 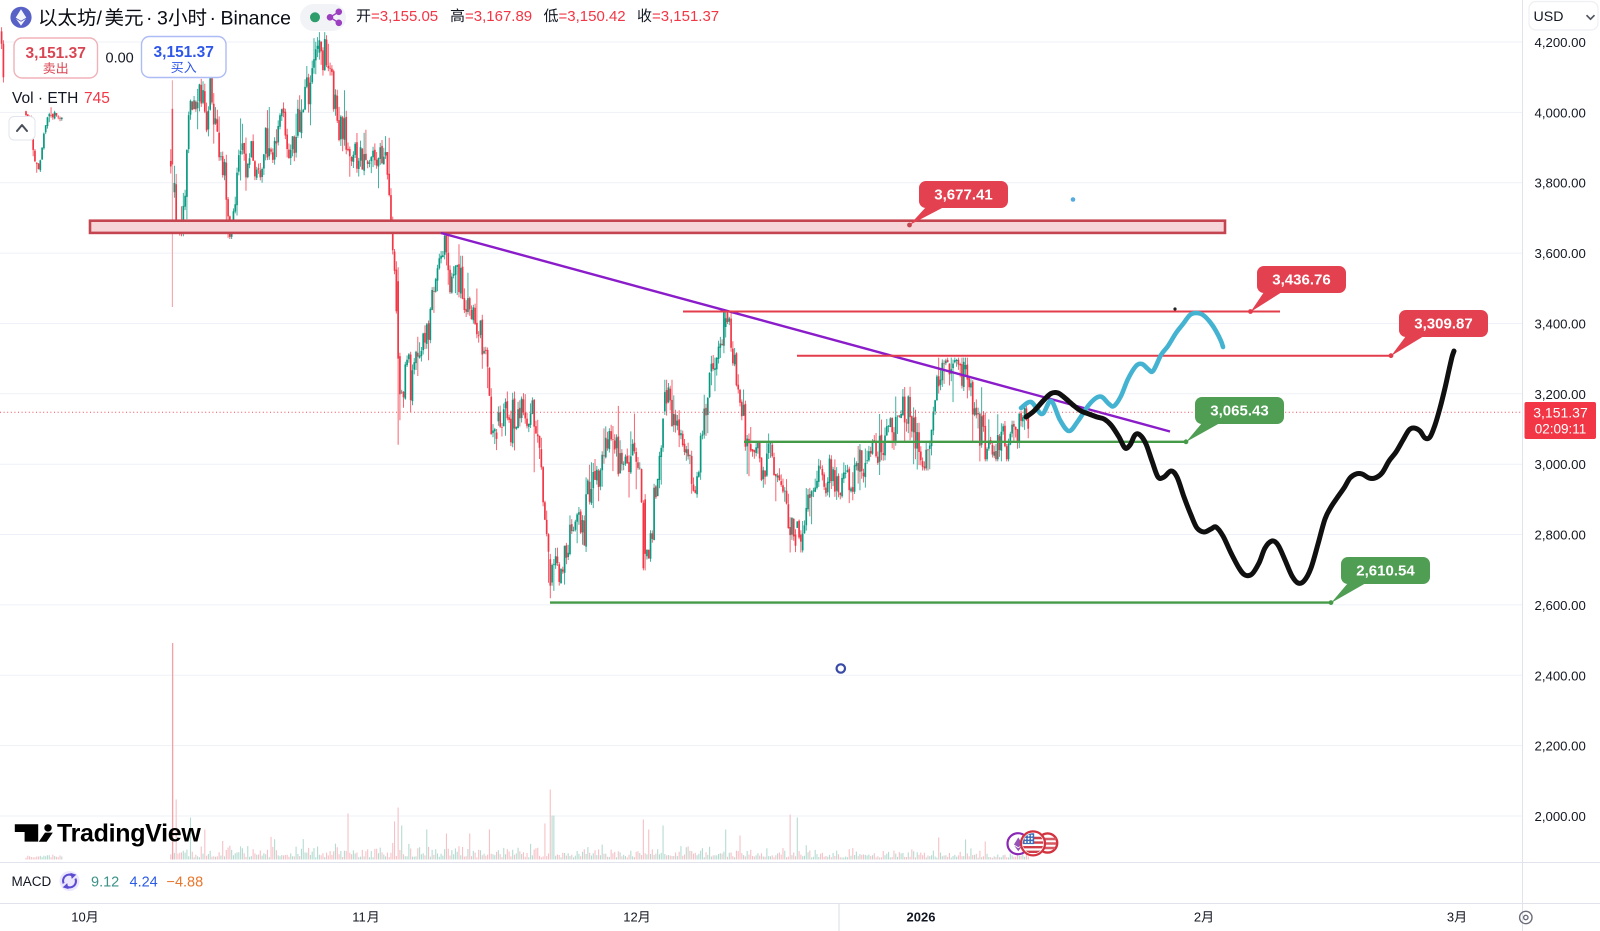 What do you see at coordinates (359, 917) in the screenshot?
I see `svg-text: 11` at bounding box center [359, 917].